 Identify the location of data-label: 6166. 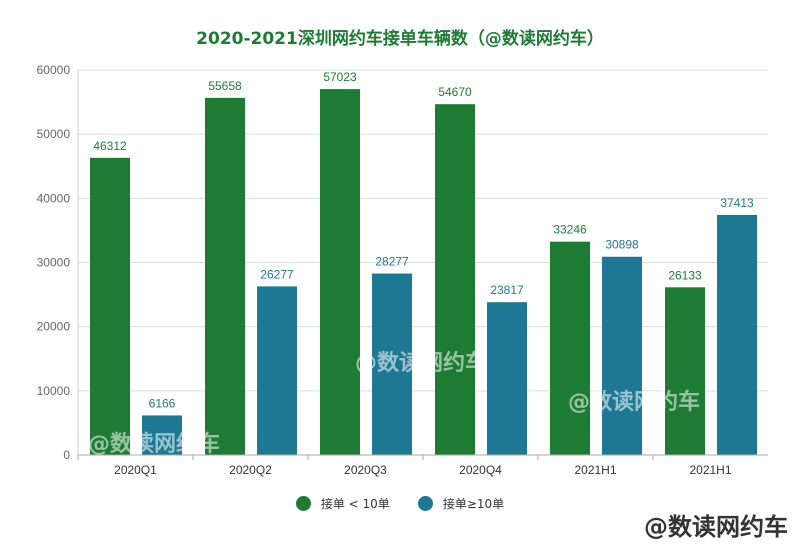
(162, 403).